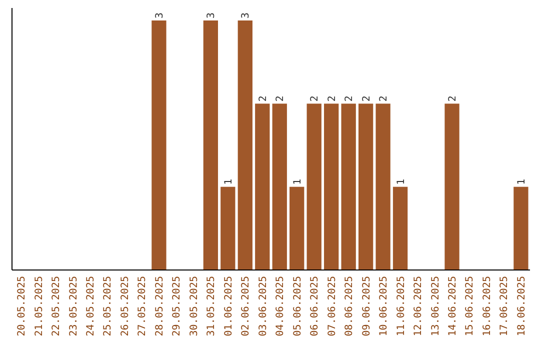  Describe the element at coordinates (142, 306) in the screenshot. I see `x-tick-label: 27.05.2025` at that location.